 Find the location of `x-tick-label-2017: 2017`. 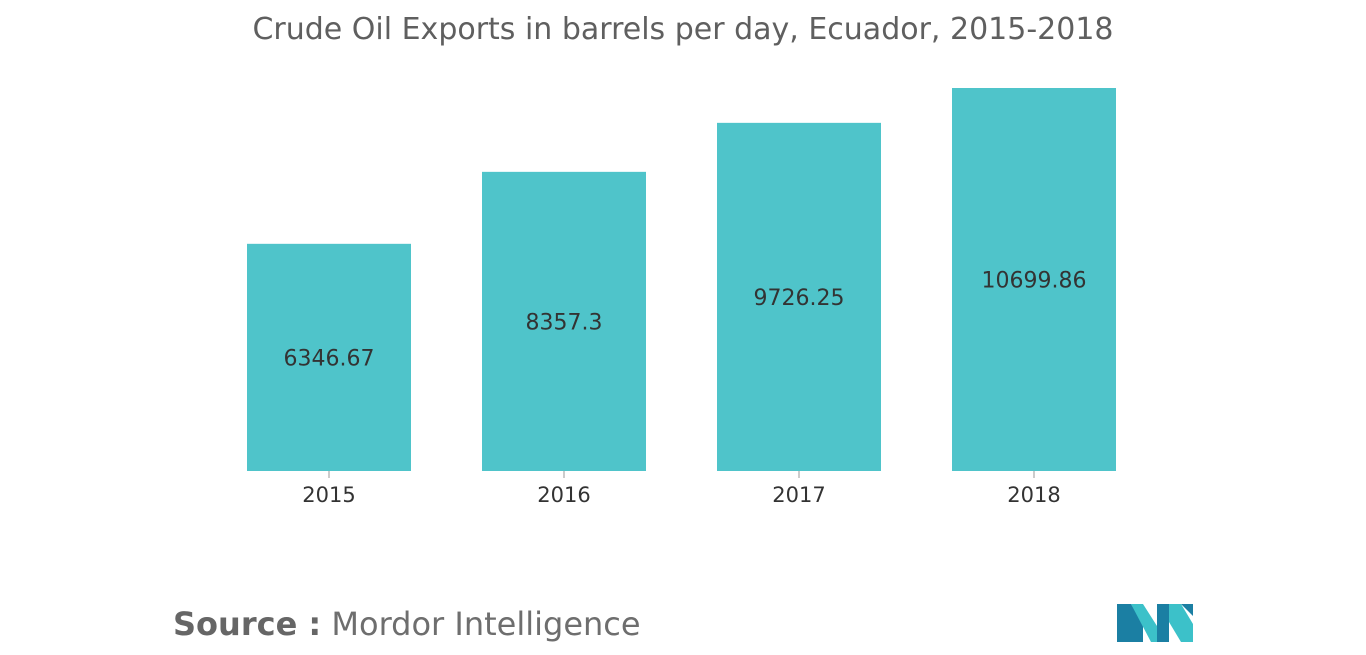

x-tick-label-2017: 2017 is located at coordinates (798, 495).